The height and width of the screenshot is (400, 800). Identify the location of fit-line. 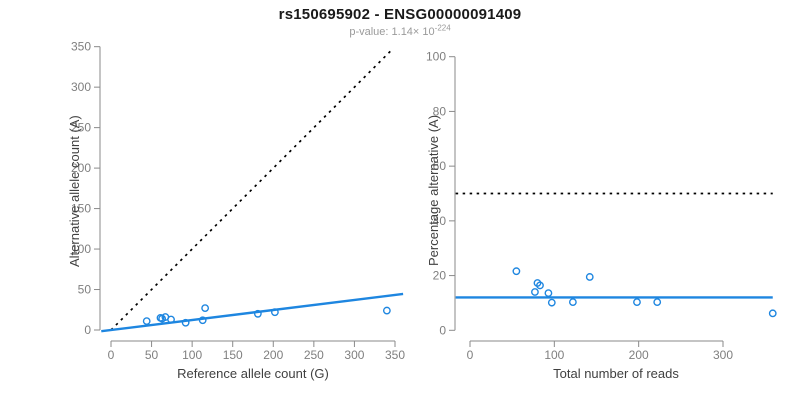
(252, 312).